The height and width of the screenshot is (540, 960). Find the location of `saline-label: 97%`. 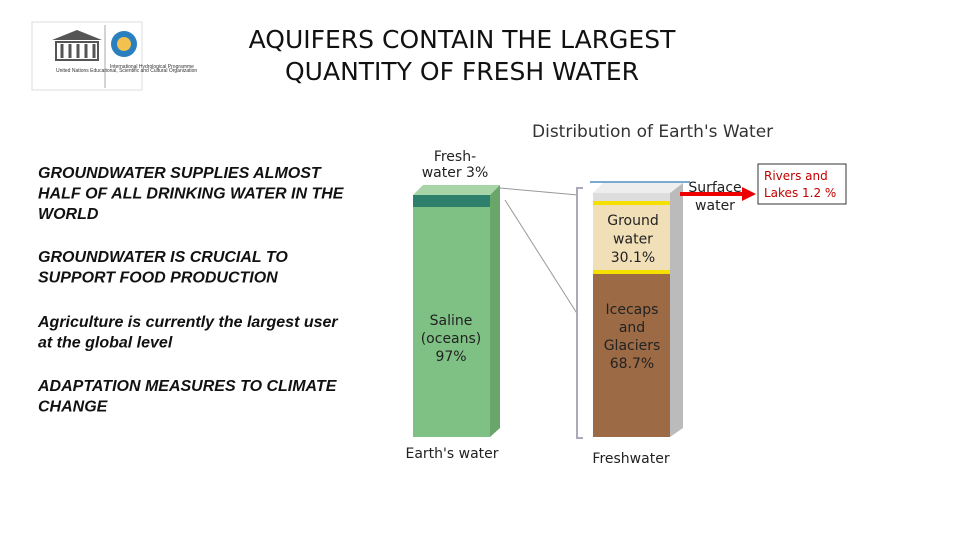

saline-label: 97% is located at coordinates (450, 357).